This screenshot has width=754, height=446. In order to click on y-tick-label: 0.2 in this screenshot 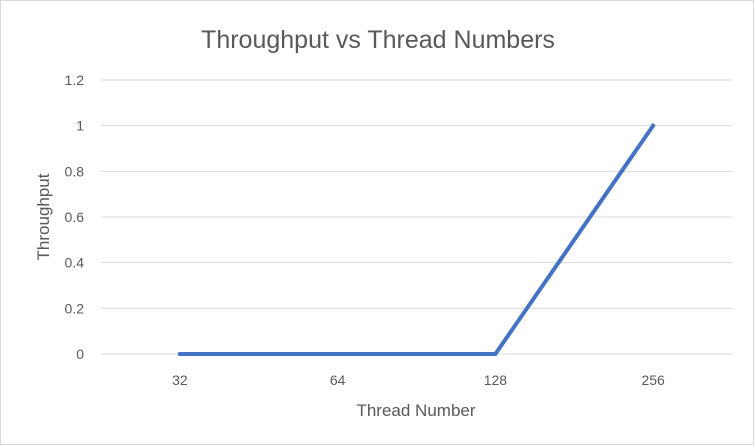, I will do `click(75, 308)`.